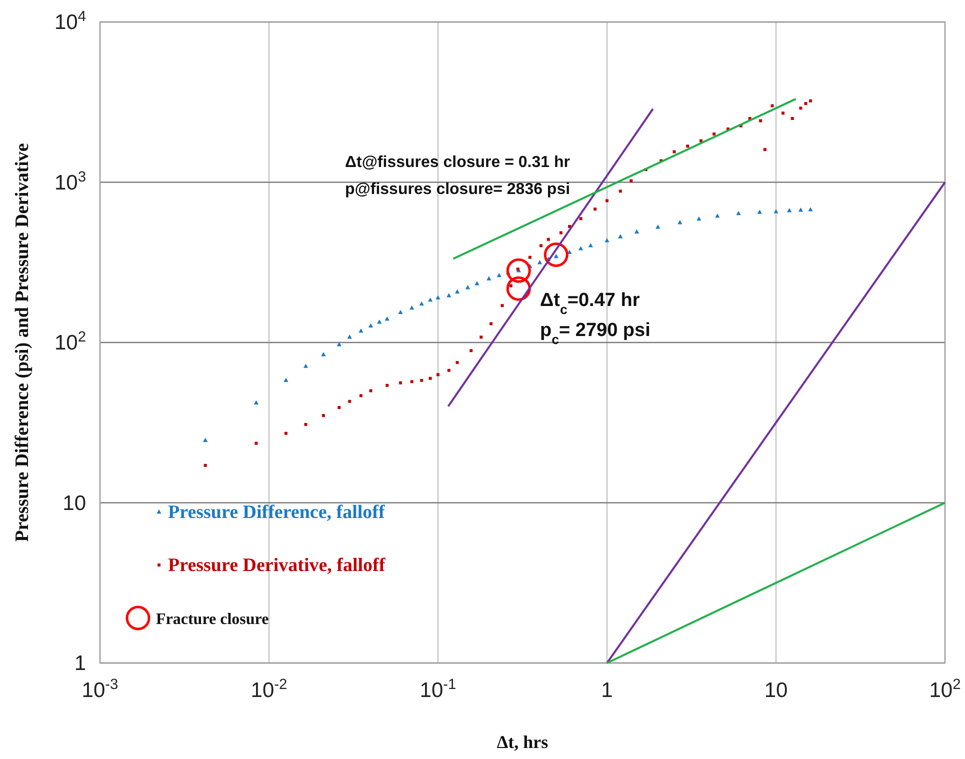 Image resolution: width=965 pixels, height=759 pixels. What do you see at coordinates (590, 303) in the screenshot?
I see `annotation: Δt$_{c}$=0.47 hr` at bounding box center [590, 303].